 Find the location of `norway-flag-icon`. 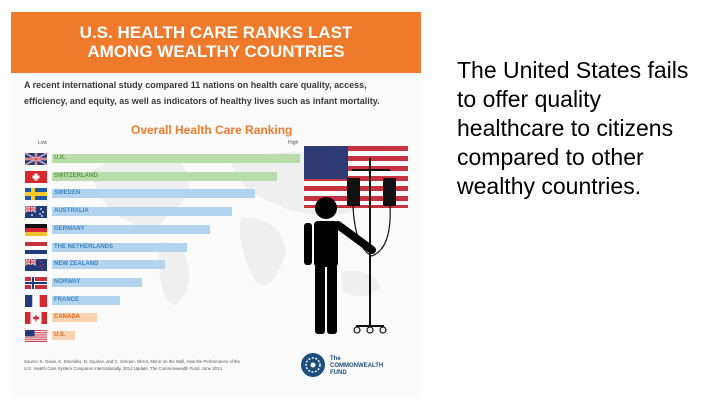

norway-flag-icon is located at coordinates (36, 282).